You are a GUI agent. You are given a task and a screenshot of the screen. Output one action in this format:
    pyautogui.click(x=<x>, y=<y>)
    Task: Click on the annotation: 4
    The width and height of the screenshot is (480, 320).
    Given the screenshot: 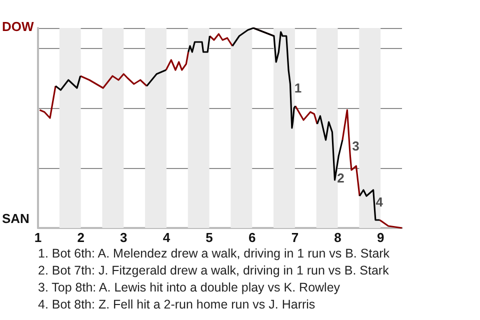 What is the action you would take?
    pyautogui.click(x=380, y=202)
    